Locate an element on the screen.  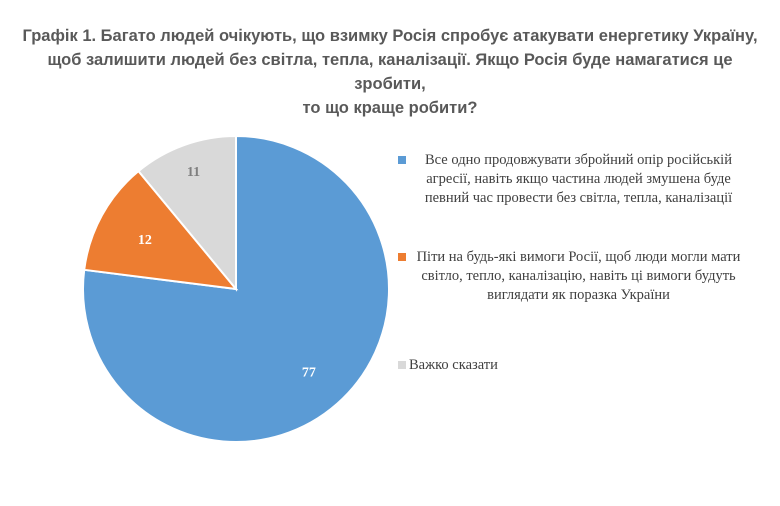
legend-swatch-orange is located at coordinates (402, 257).